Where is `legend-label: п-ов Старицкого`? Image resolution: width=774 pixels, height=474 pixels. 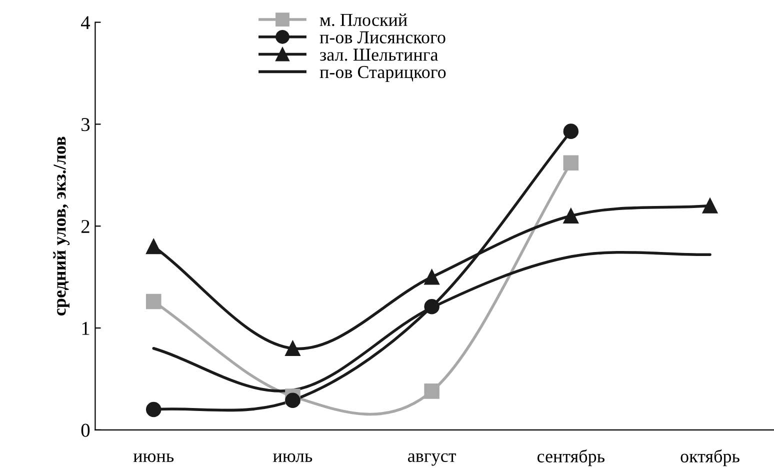 legend-label: п-ов Старицкого is located at coordinates (383, 74).